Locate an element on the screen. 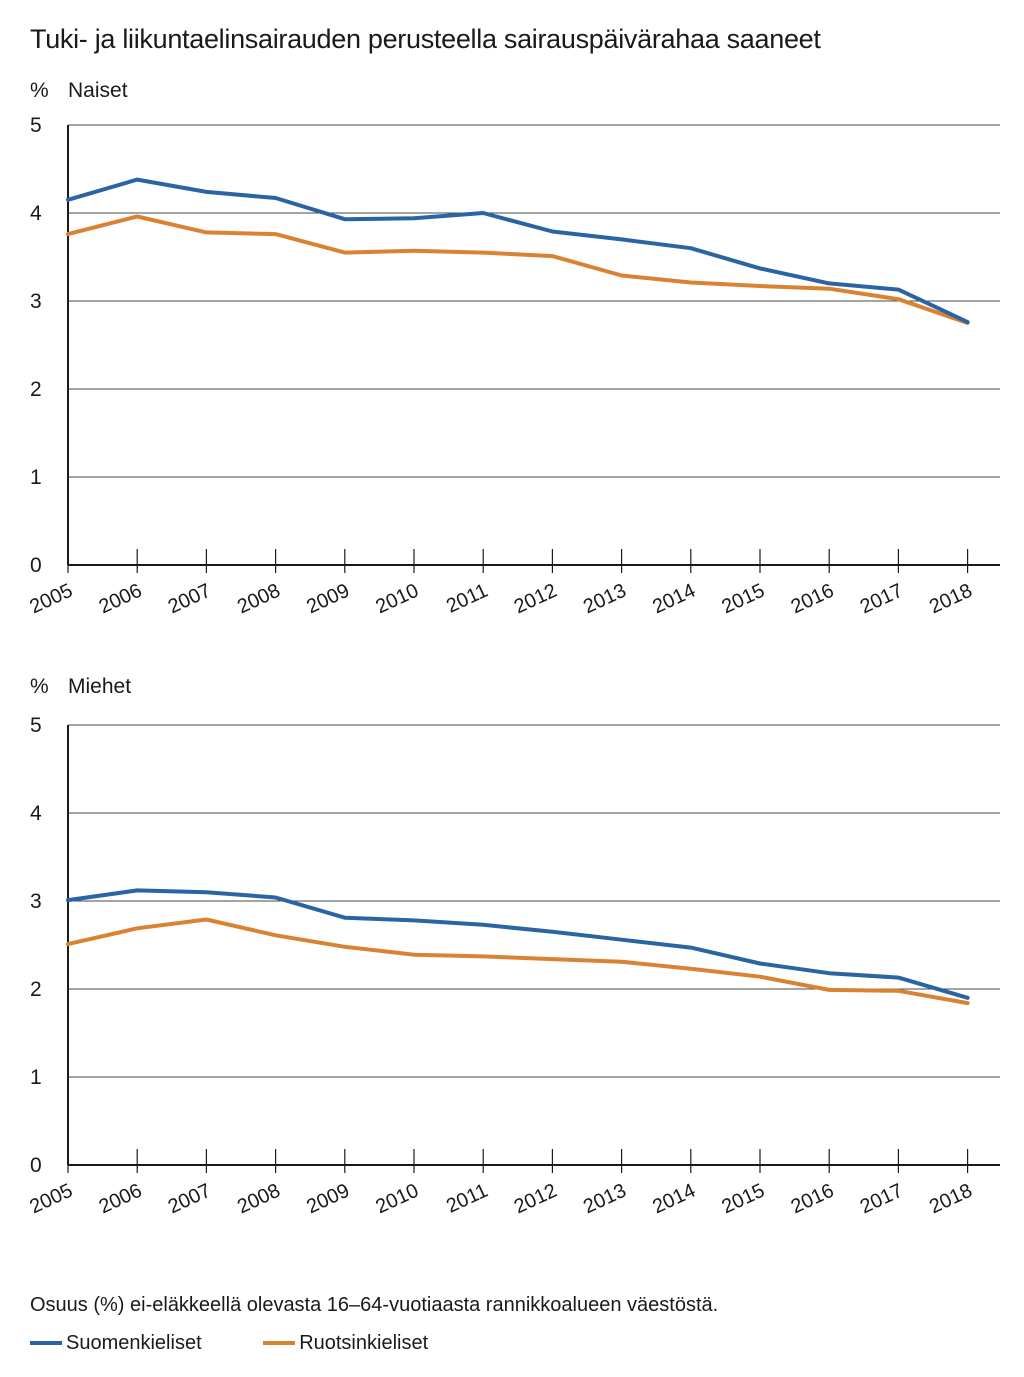 The image size is (1024, 1377). panel-subtitle: Naiset is located at coordinates (98, 90).